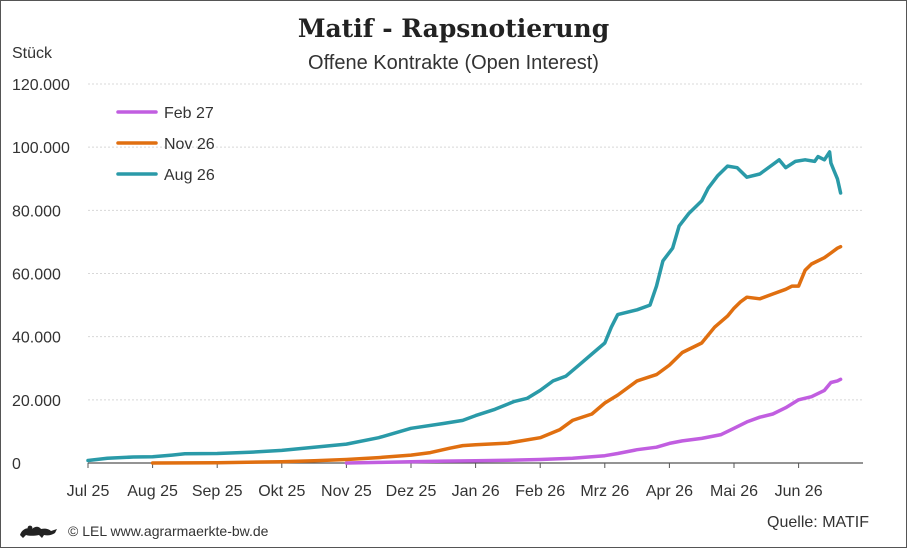 This screenshot has width=907, height=548. What do you see at coordinates (189, 175) in the screenshot?
I see `legend-label: Aug 26` at bounding box center [189, 175].